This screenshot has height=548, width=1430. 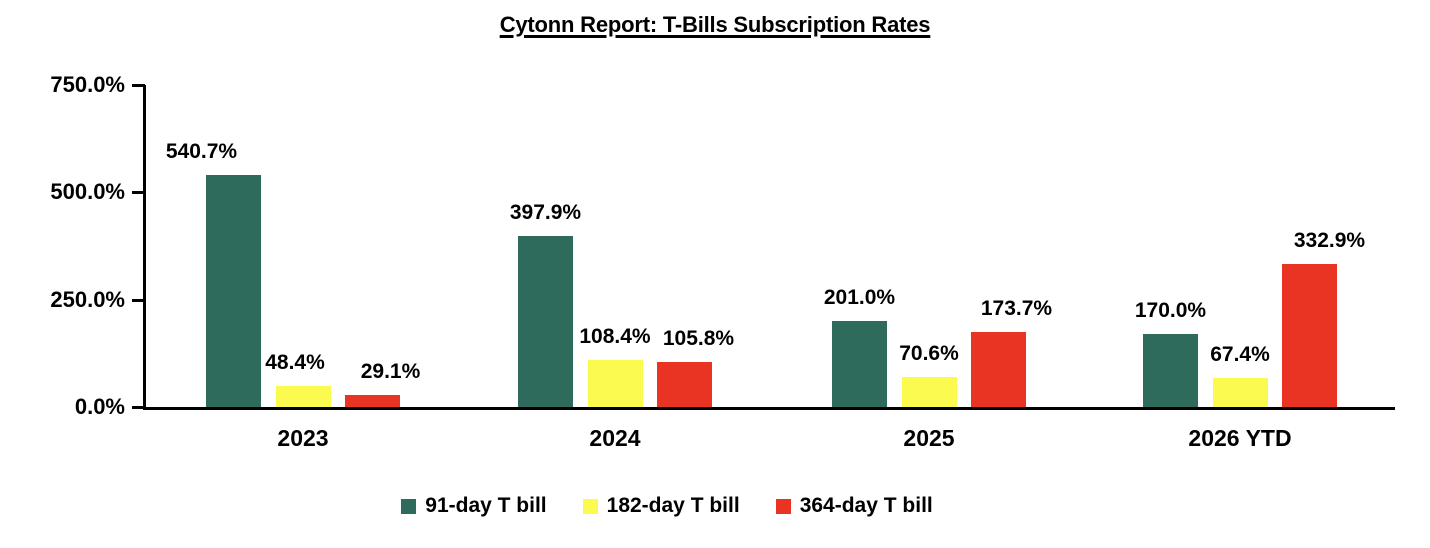 What do you see at coordinates (769, 408) in the screenshot?
I see `x-axis-line` at bounding box center [769, 408].